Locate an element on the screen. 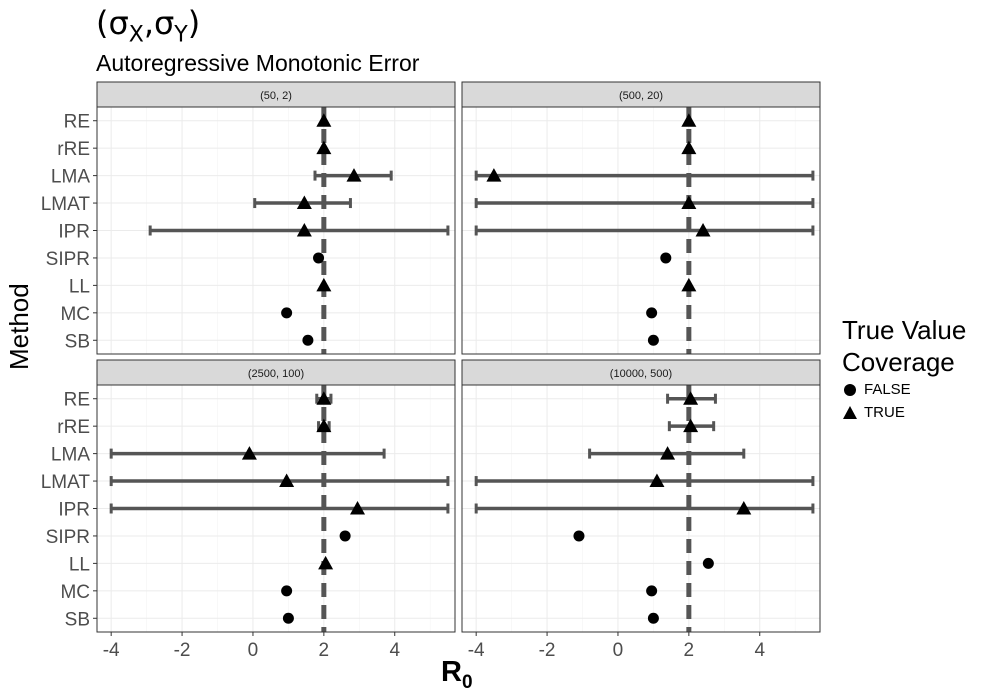 Image resolution: width=1000 pixels, height=700 pixels. chart-subtitle: Autoregressive Monotonic Error is located at coordinates (258, 63).